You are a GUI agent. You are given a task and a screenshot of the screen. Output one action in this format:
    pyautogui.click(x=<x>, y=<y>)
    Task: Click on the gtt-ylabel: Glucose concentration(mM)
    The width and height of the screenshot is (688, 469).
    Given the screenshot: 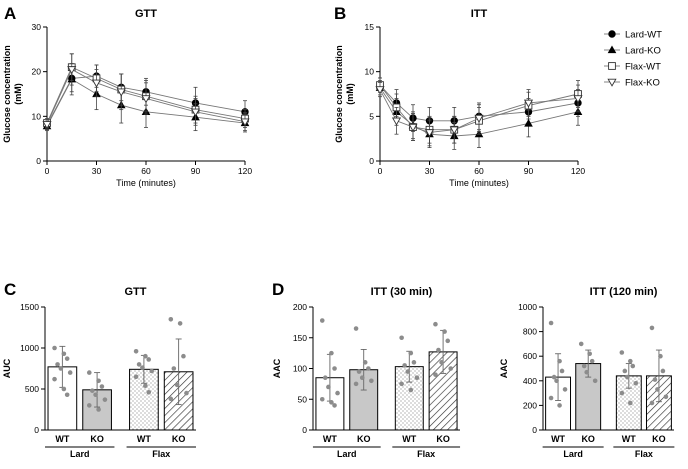 What is the action you would take?
    pyautogui.click(x=12, y=94)
    